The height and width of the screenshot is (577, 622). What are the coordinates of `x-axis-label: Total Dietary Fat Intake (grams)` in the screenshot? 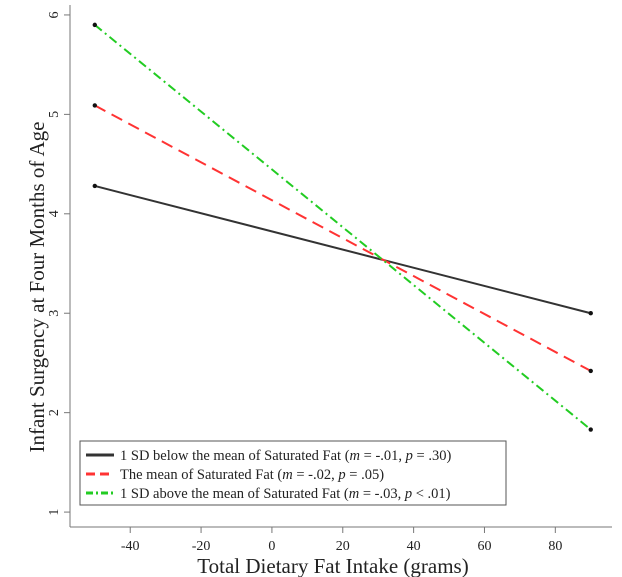 It's located at (332, 565).